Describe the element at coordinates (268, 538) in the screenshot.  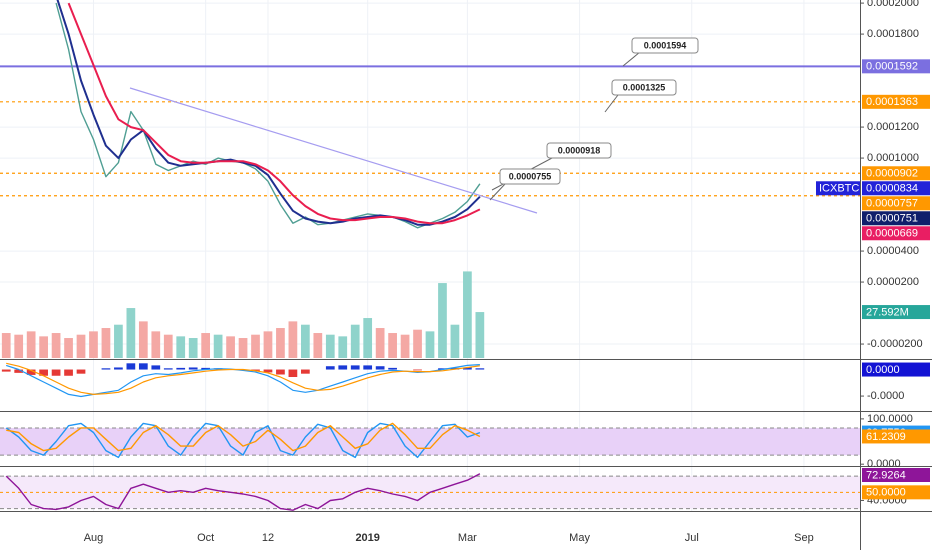
I see `x-tick-label: 12` at that location.